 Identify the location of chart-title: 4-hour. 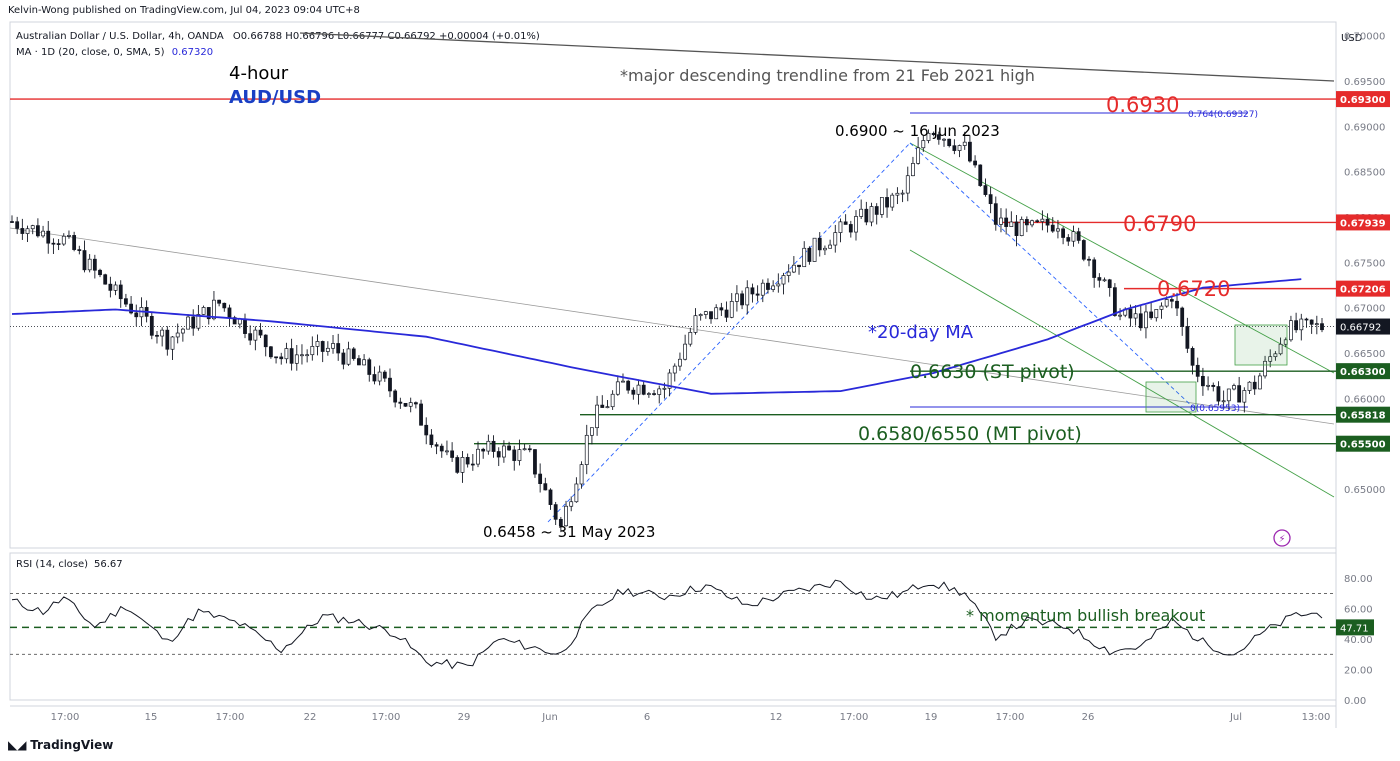
(259, 73).